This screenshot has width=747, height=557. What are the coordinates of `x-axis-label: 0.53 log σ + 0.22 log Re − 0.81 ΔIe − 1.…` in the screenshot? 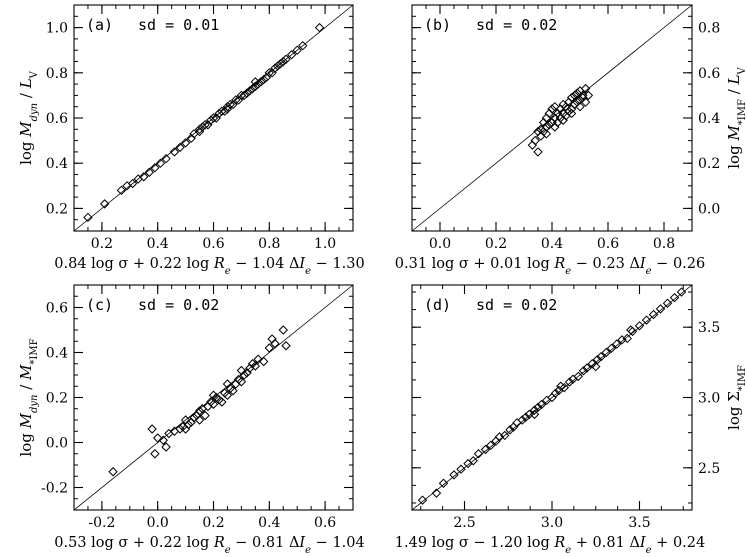 It's located at (209, 545).